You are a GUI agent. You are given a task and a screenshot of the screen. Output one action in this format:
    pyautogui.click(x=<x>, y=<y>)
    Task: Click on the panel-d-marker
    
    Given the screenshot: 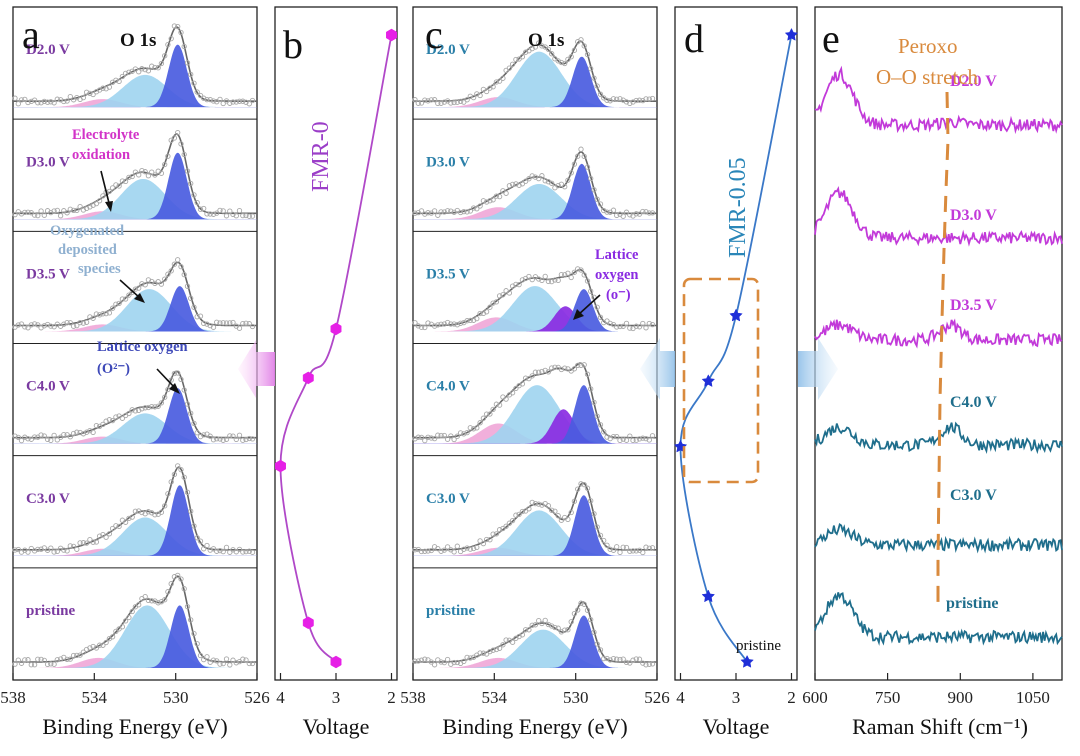 What is the action you would take?
    pyautogui.click(x=736, y=315)
    